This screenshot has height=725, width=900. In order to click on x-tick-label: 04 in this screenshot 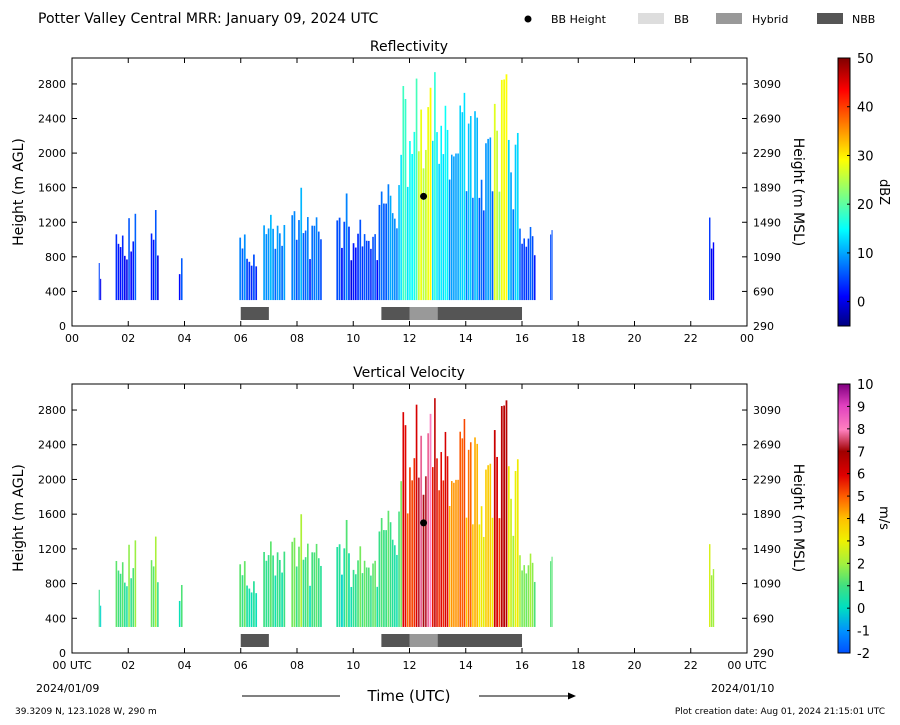, I will do `click(185, 665)`.